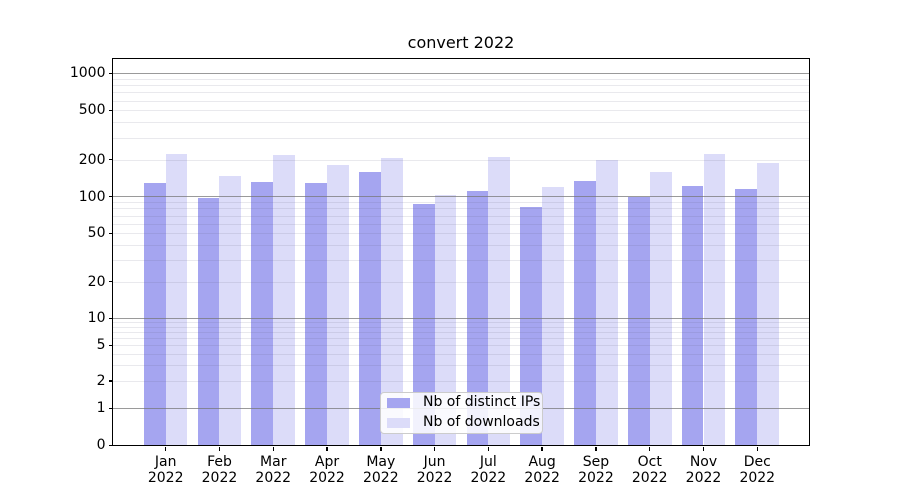 The width and height of the screenshot is (900, 500). What do you see at coordinates (380, 478) in the screenshot?
I see `x-tick-year-may: 2022` at bounding box center [380, 478].